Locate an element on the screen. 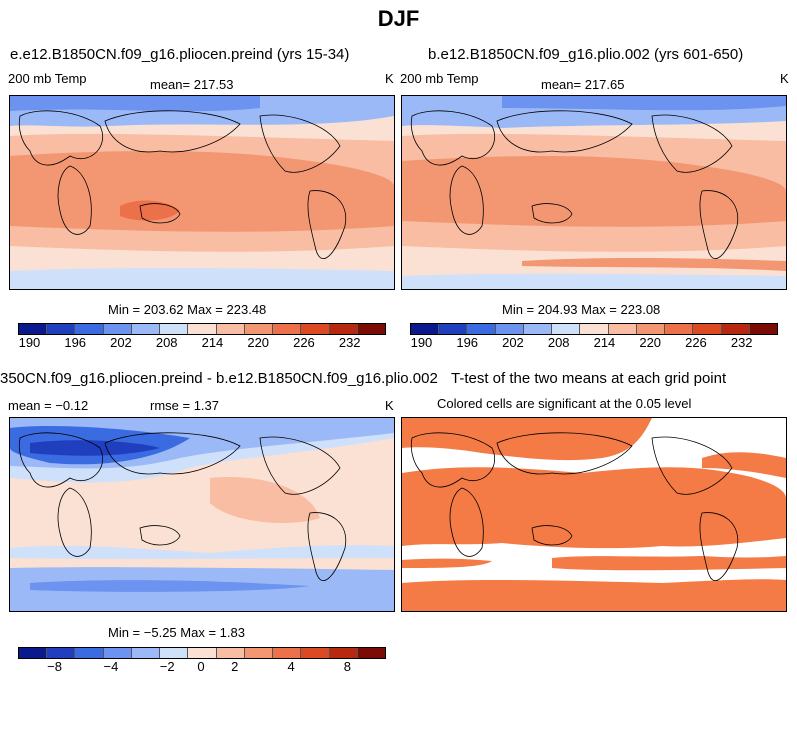 The width and height of the screenshot is (797, 733). rmse-label-bottom-left: rmse = 1.37 is located at coordinates (185, 405).